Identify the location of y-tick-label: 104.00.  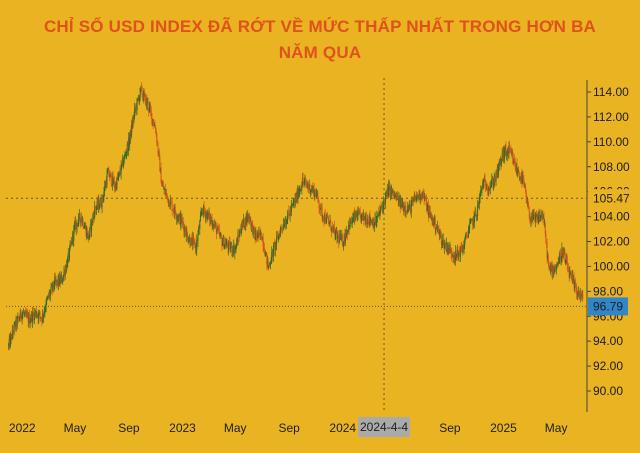
(611, 217).